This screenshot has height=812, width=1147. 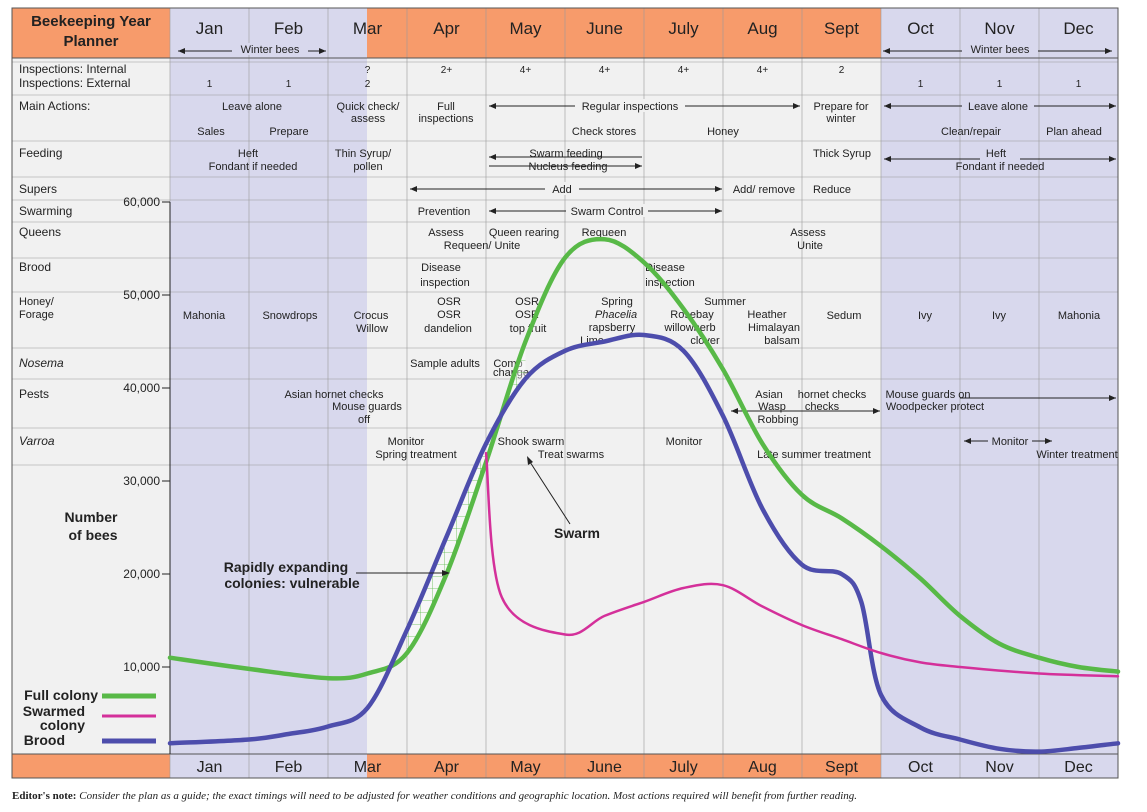 I want to click on cell-thin-syrup-2: pollen, so click(x=367, y=167).